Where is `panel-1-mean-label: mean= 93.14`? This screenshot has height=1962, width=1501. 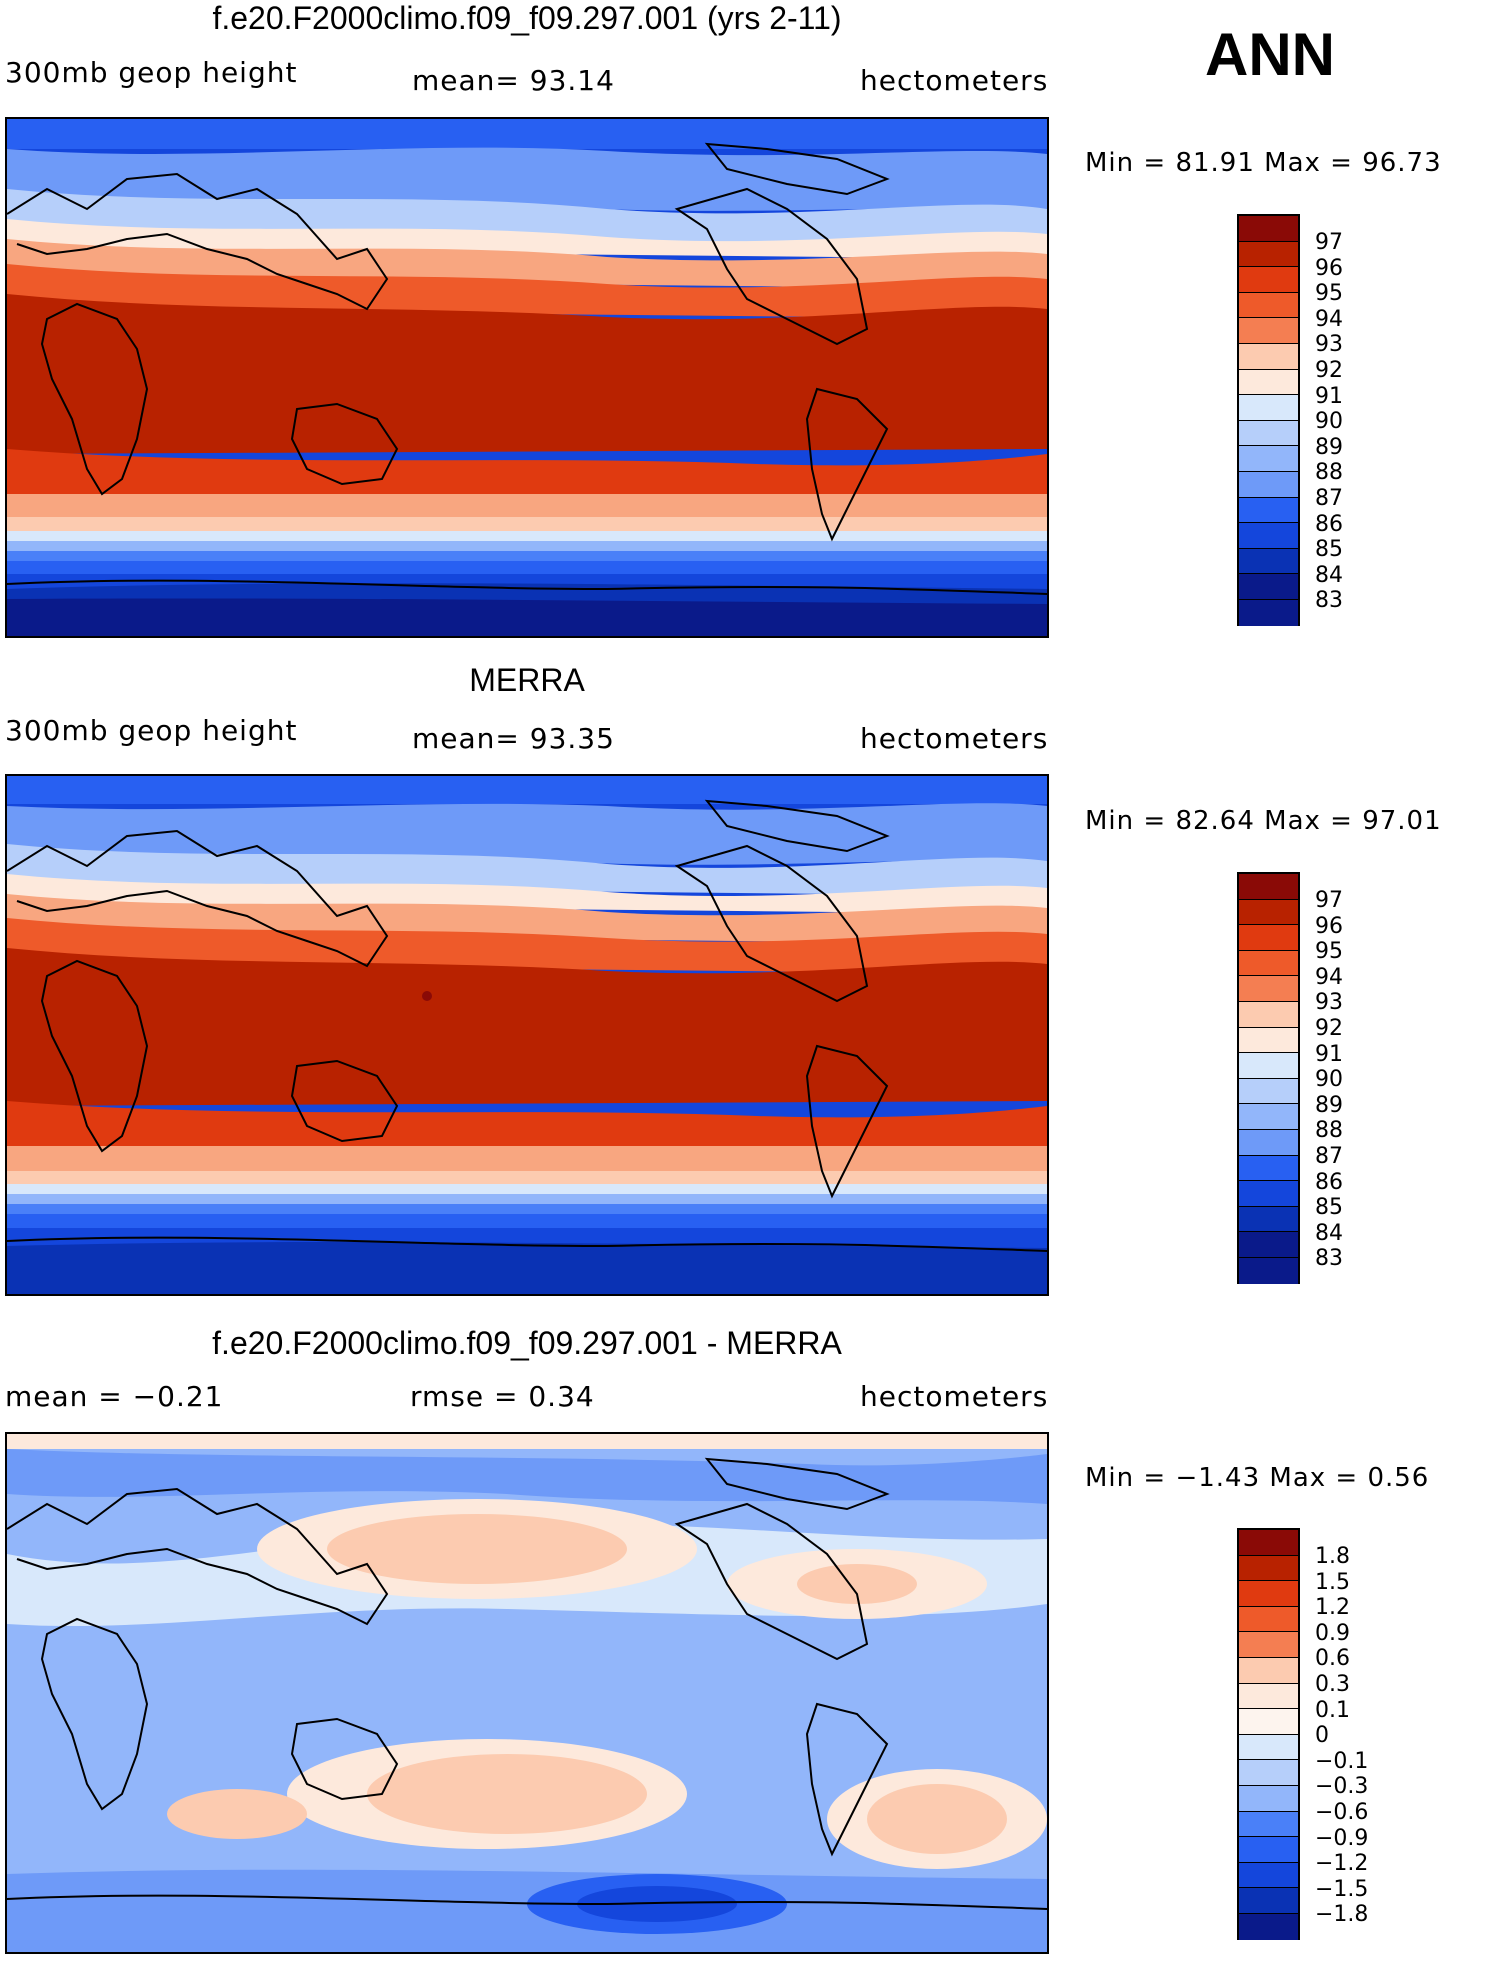 panel-1-mean-label: mean= 93.14 is located at coordinates (513, 80).